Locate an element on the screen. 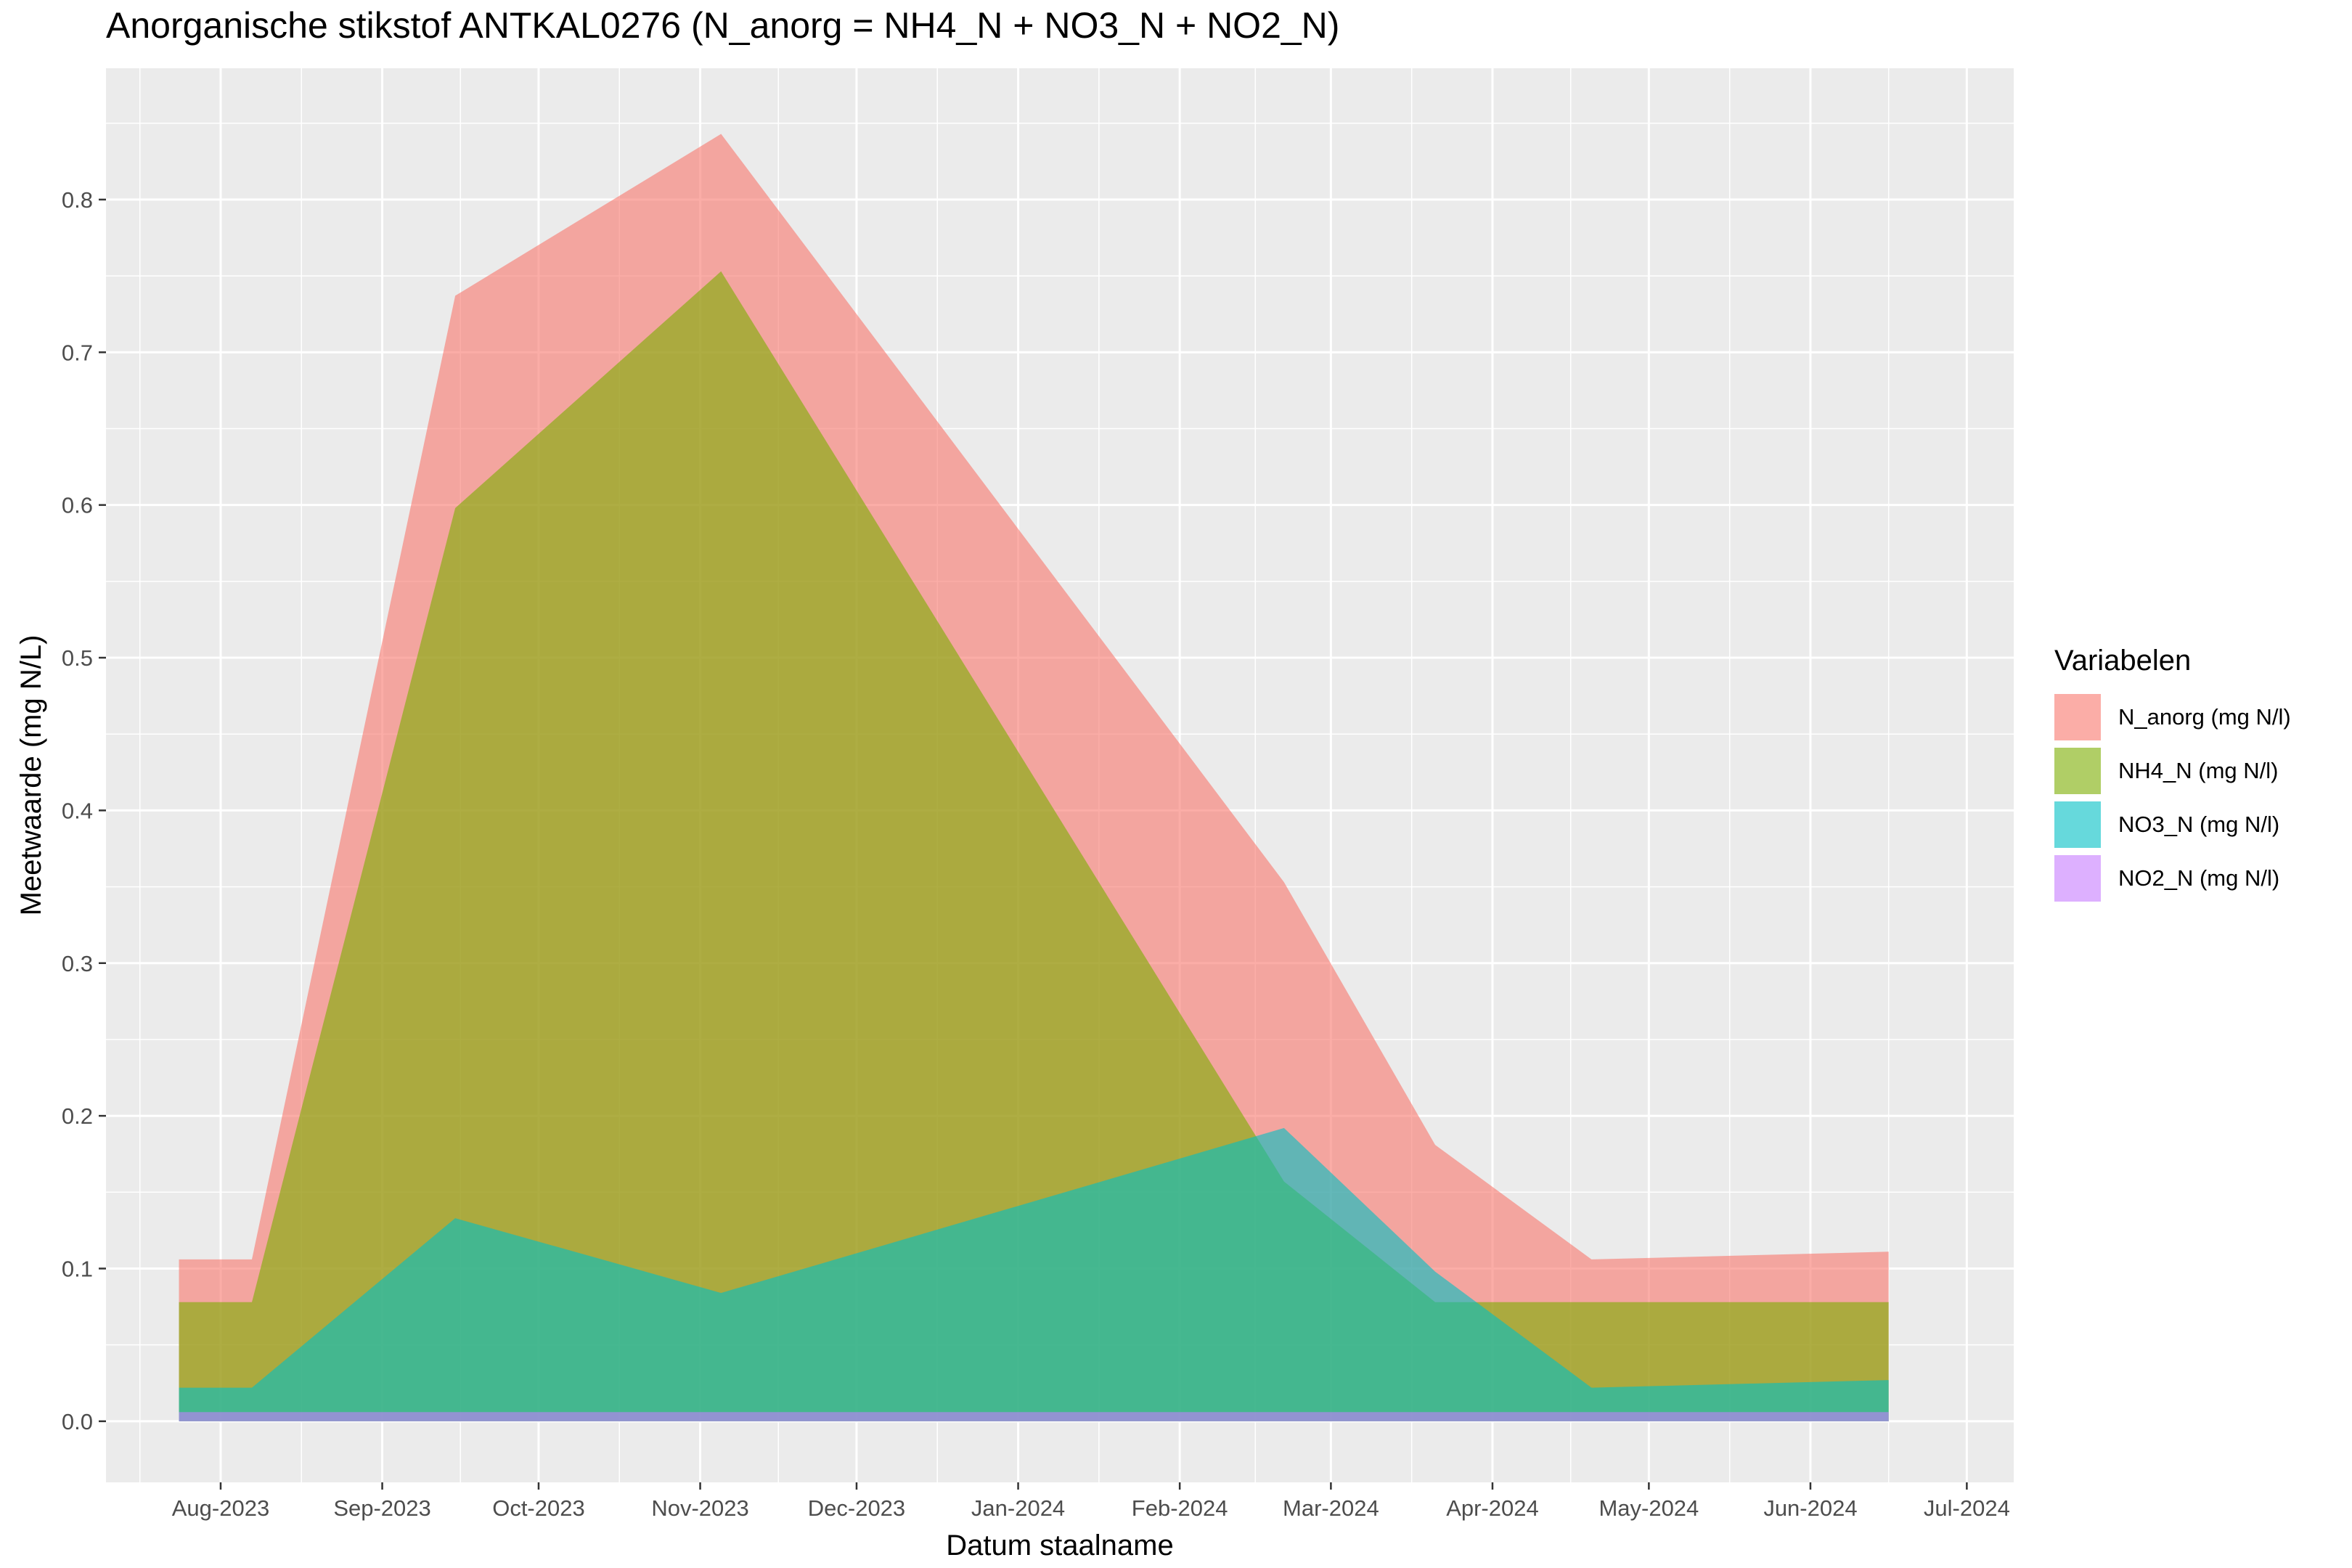 This screenshot has width=2352, height=1568. legend-item: NH4_N (mg N/l) is located at coordinates (2173, 771).